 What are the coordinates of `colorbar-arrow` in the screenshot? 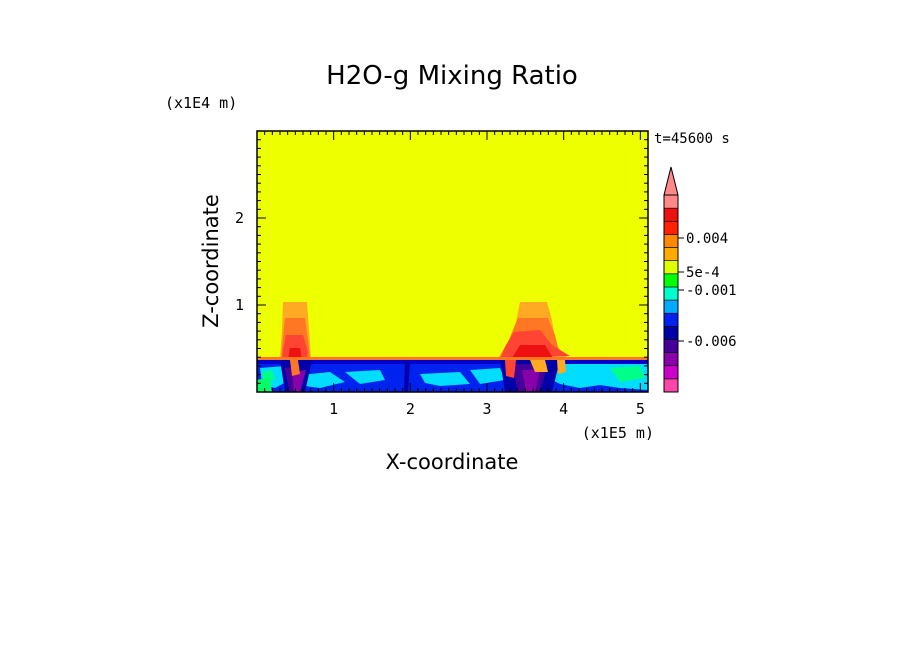 It's located at (671, 181).